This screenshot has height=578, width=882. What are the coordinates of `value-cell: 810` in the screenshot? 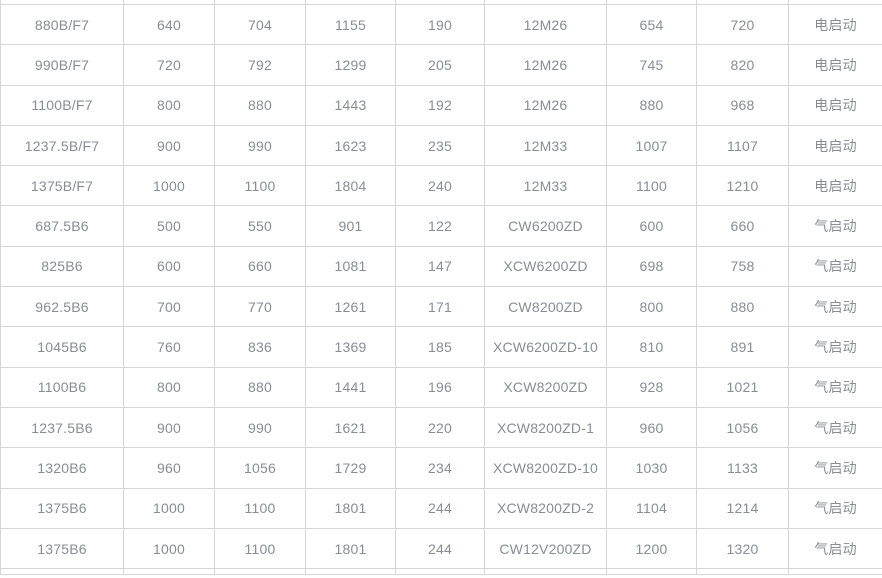 It's located at (651, 347).